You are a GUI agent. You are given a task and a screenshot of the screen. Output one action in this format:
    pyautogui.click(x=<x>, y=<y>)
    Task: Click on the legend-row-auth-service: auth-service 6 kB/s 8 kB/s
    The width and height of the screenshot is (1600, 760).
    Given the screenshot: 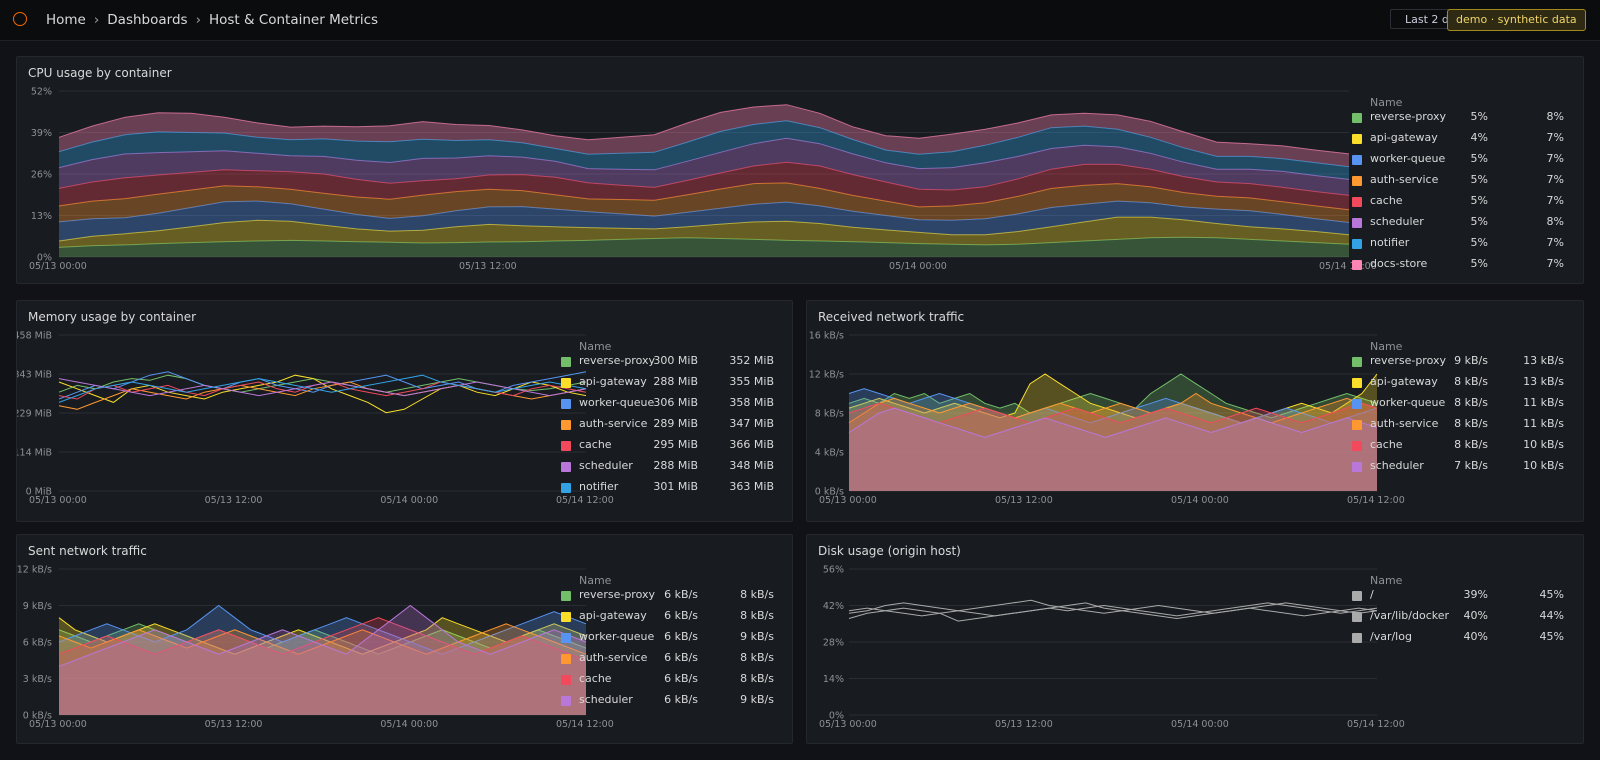 What is the action you would take?
    pyautogui.click(x=404, y=659)
    